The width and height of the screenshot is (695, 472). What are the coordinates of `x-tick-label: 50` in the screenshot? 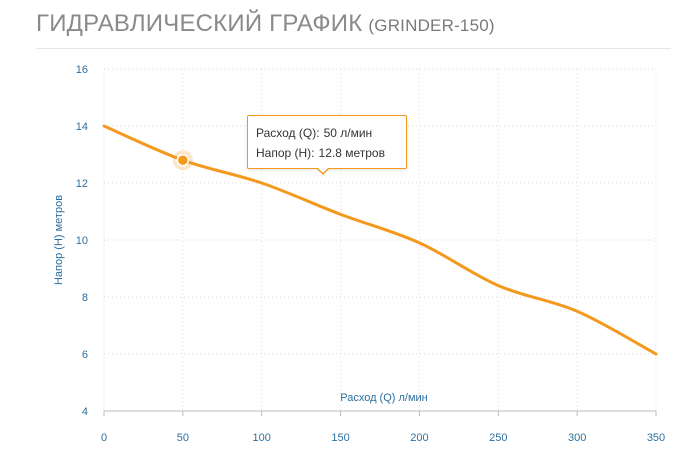 It's located at (183, 438).